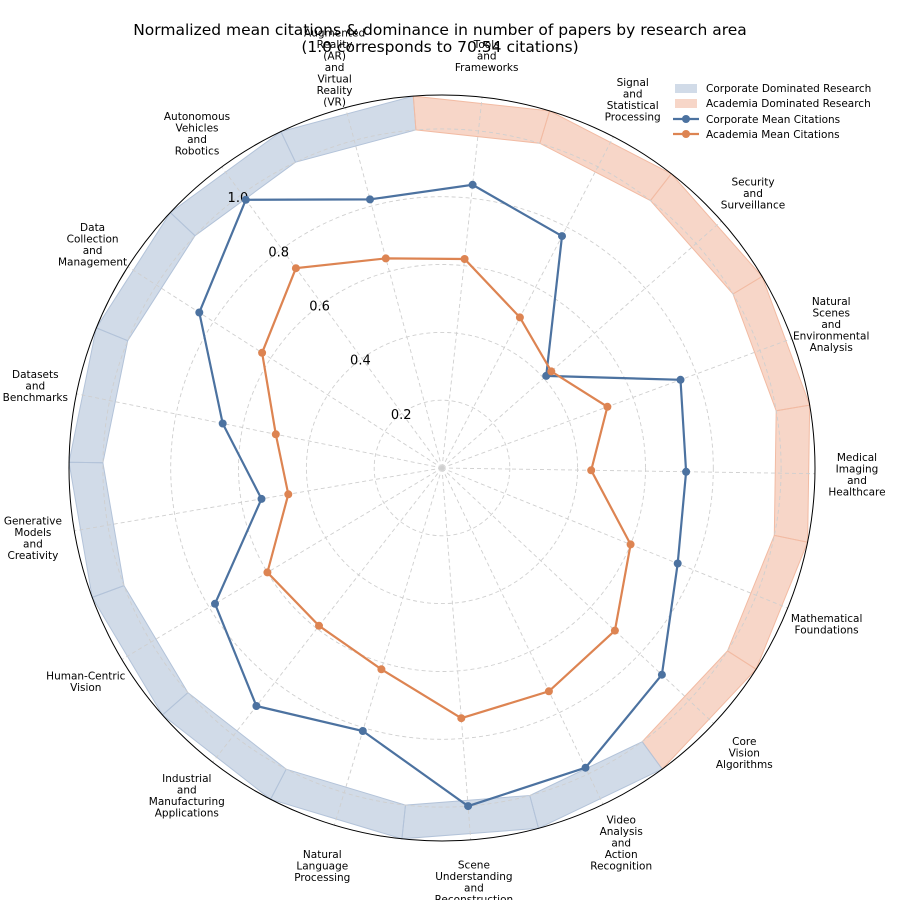 The height and width of the screenshot is (900, 900). Describe the element at coordinates (360, 361) in the screenshot. I see `radial-tick-label: 0.4` at that location.